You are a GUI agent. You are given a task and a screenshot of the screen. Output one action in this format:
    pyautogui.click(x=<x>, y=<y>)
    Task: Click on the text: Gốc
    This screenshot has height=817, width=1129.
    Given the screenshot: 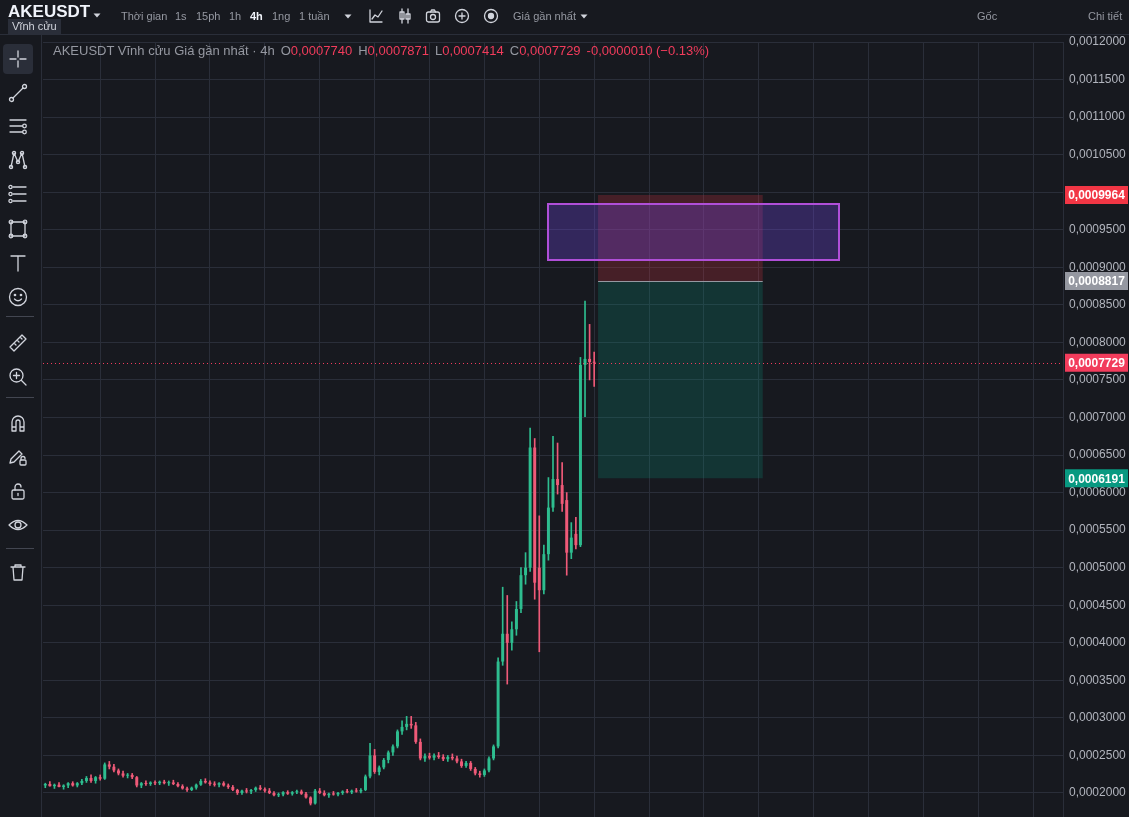 What is the action you would take?
    pyautogui.click(x=987, y=16)
    